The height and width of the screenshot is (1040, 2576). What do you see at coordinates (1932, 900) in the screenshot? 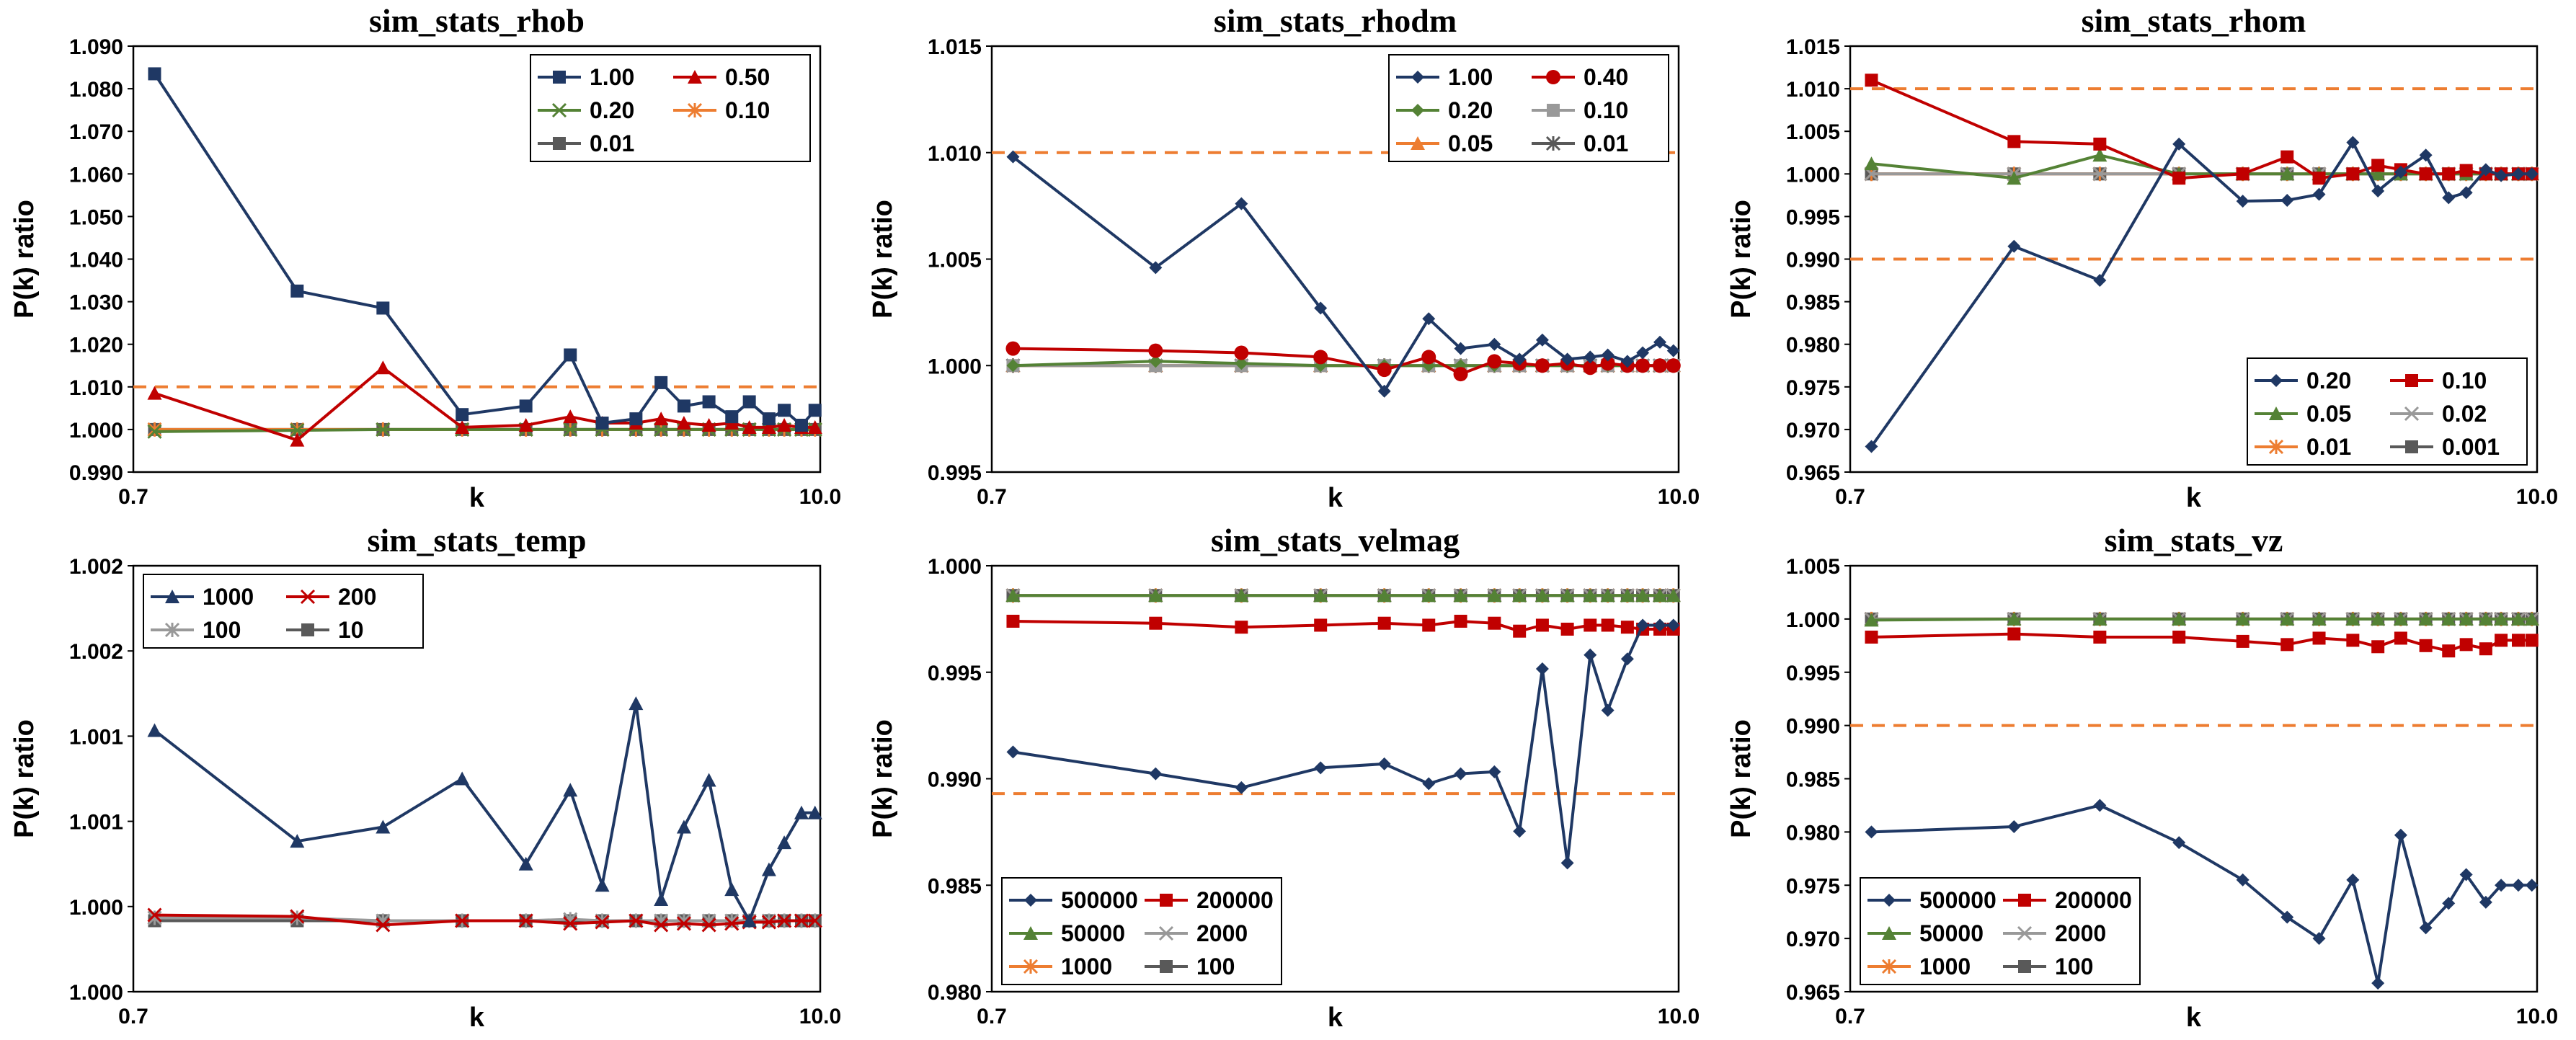
I see `legend-entry: 500000` at bounding box center [1932, 900].